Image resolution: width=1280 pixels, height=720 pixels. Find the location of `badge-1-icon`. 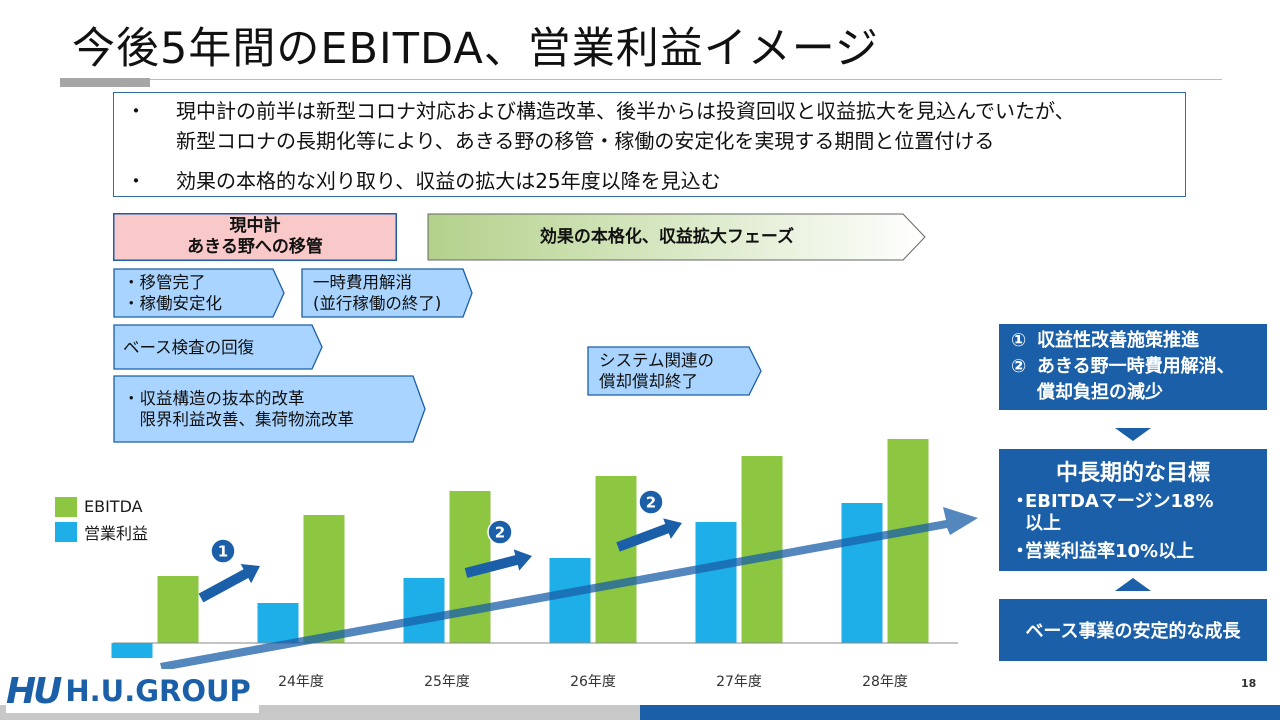

badge-1-icon is located at coordinates (223, 551).